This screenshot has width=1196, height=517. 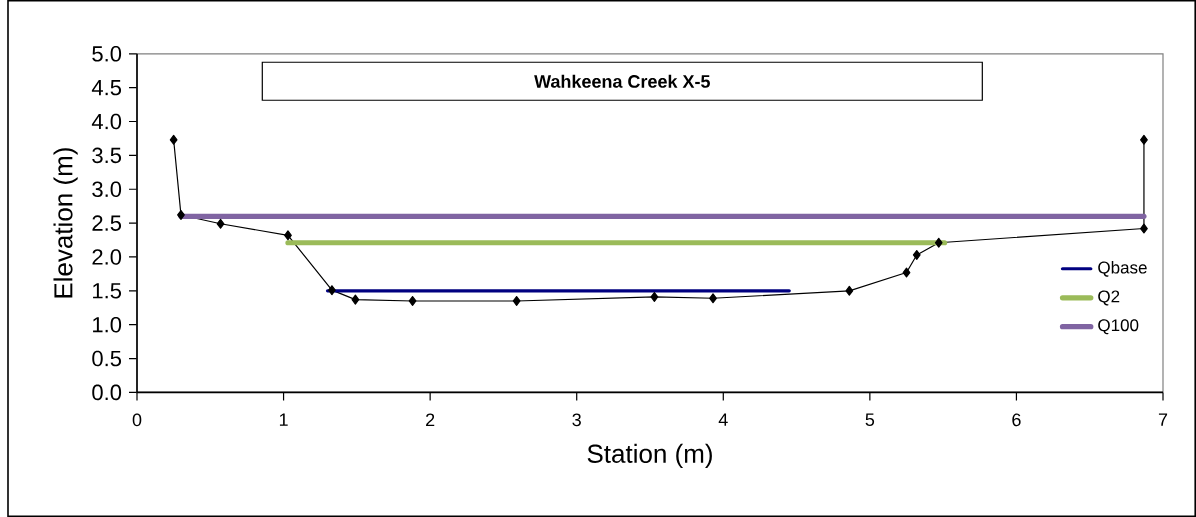 I want to click on legend-label: Q100, so click(x=1118, y=327).